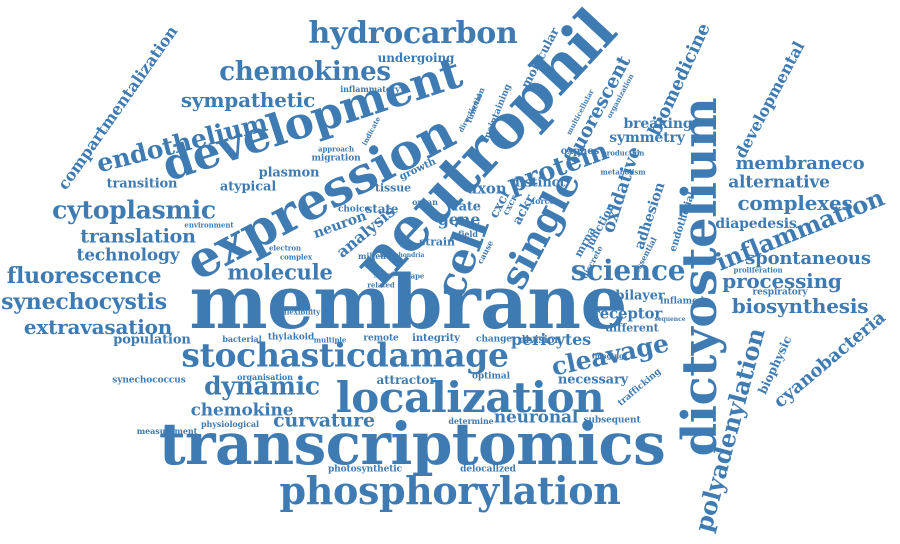 The width and height of the screenshot is (900, 544). Describe the element at coordinates (382, 209) in the screenshot. I see `word-state: state` at that location.